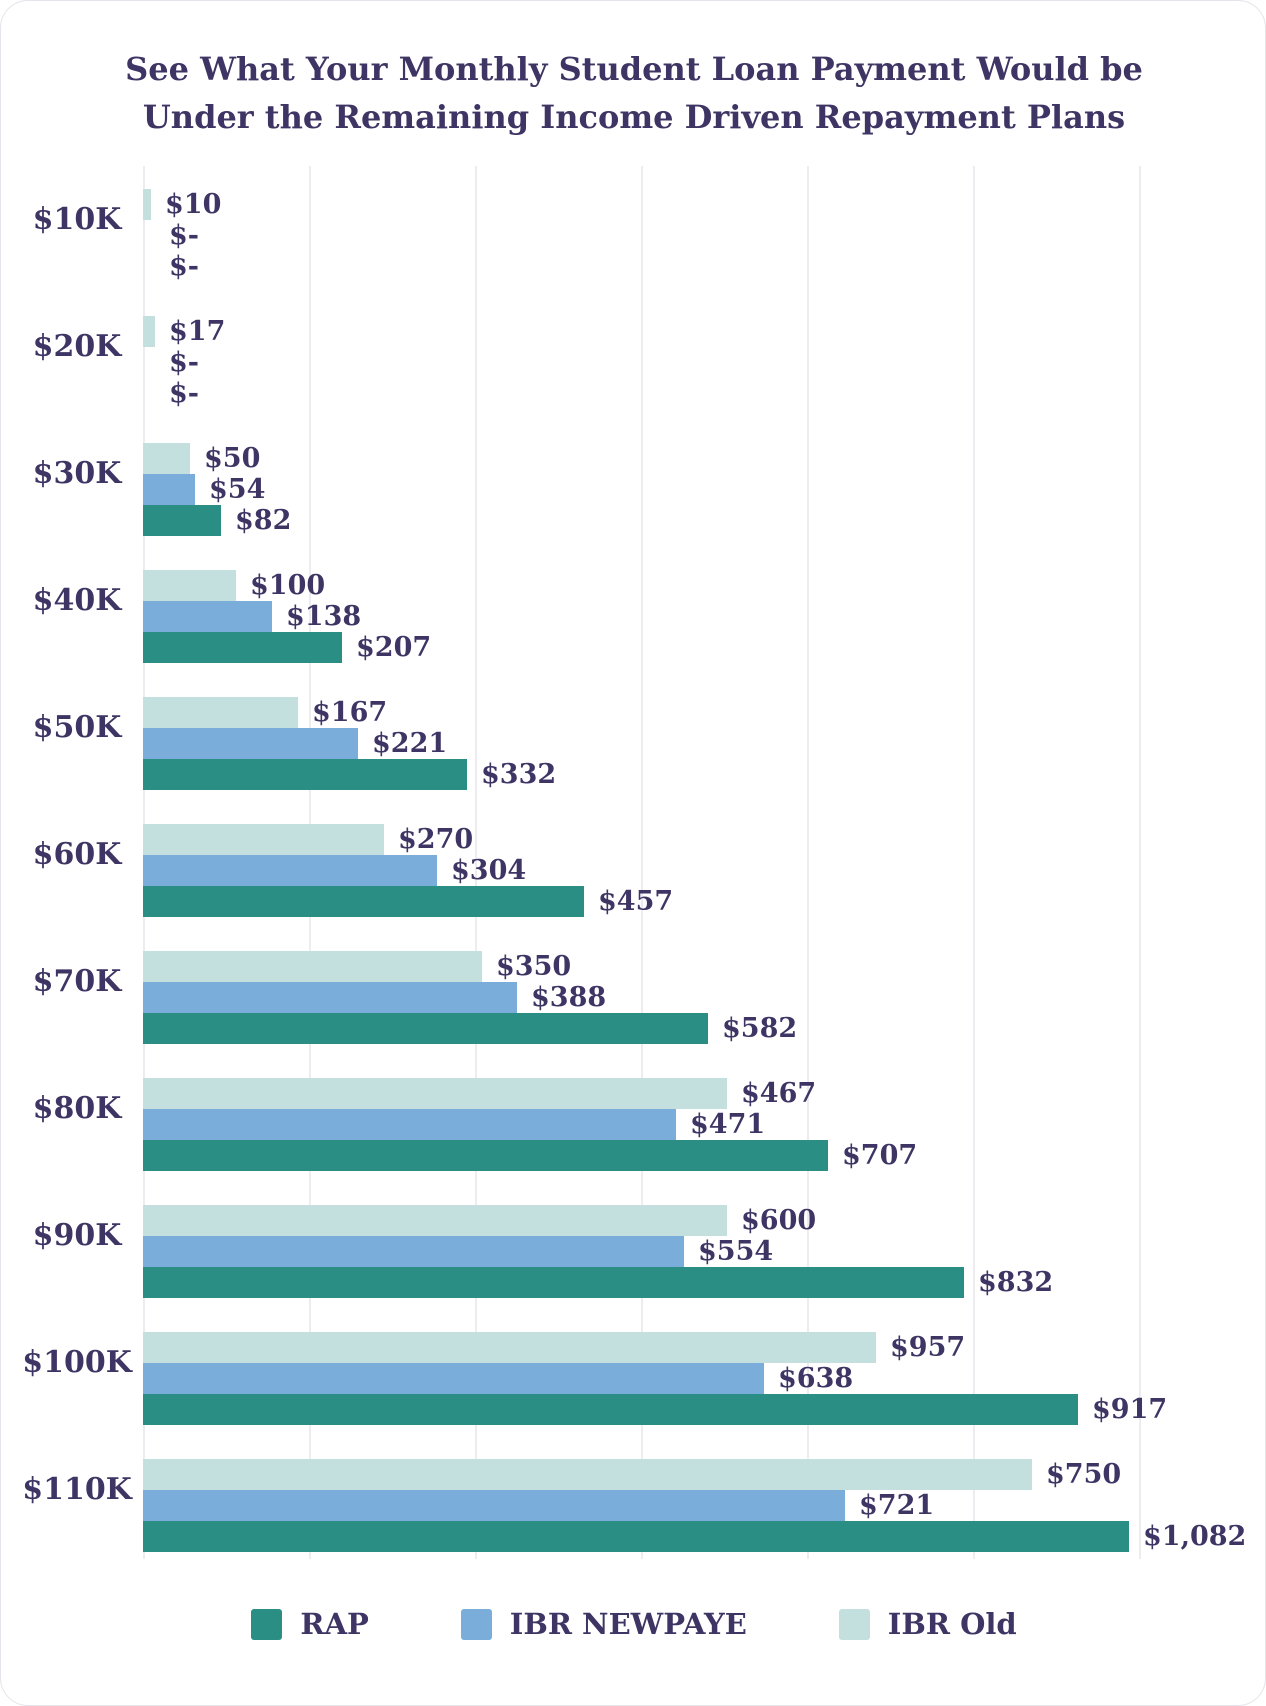  I want to click on bar-row: $600, so click(598, 1220).